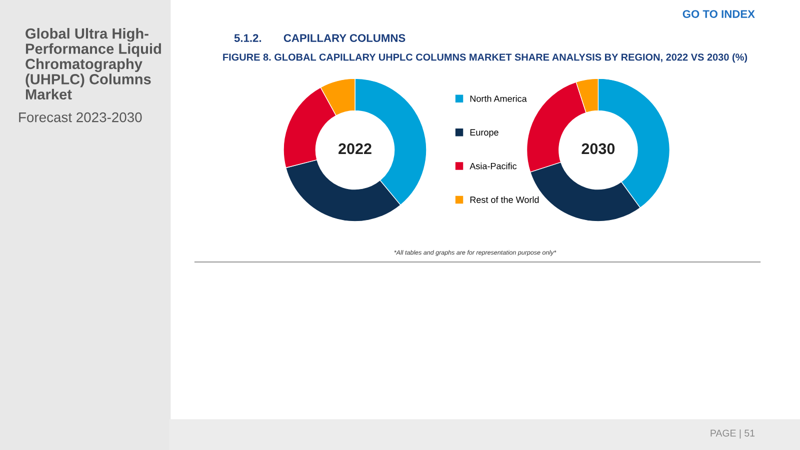 This screenshot has width=800, height=450. I want to click on text: Global Ultra High- Performance Liquid Chromatography (UHPLC) Columns Market, so click(93, 64).